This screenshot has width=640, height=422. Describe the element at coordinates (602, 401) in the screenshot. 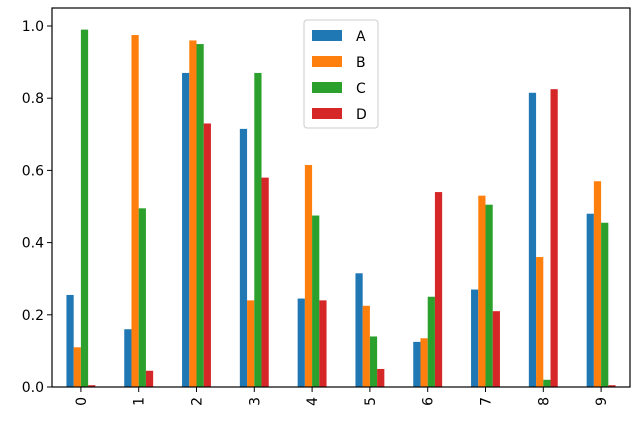

I see `x-tick-label: 9` at that location.